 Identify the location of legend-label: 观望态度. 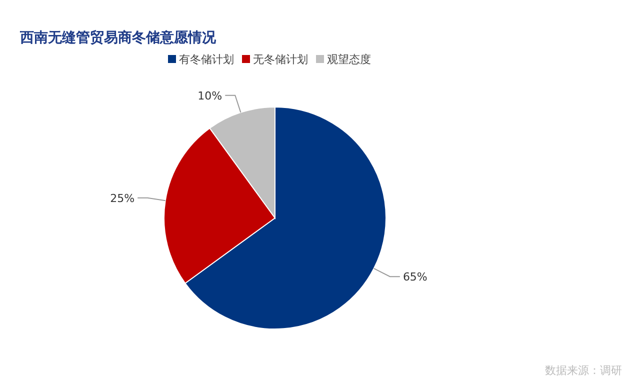
(349, 59).